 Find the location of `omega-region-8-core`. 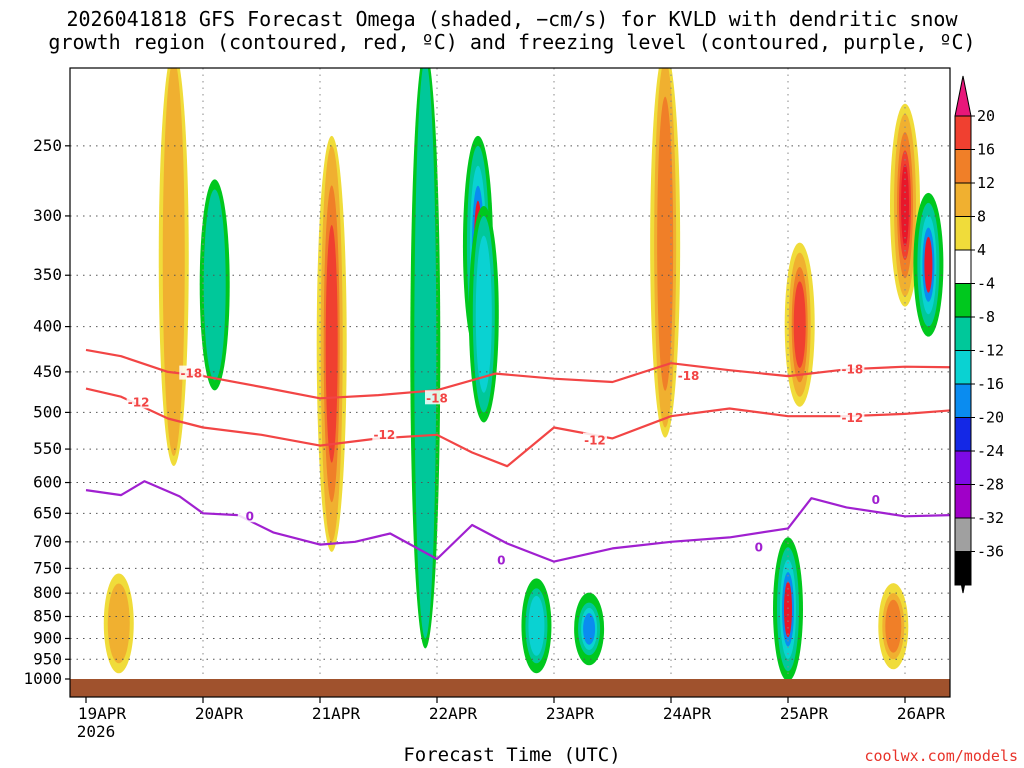

omega-region-8-core is located at coordinates (589, 629).